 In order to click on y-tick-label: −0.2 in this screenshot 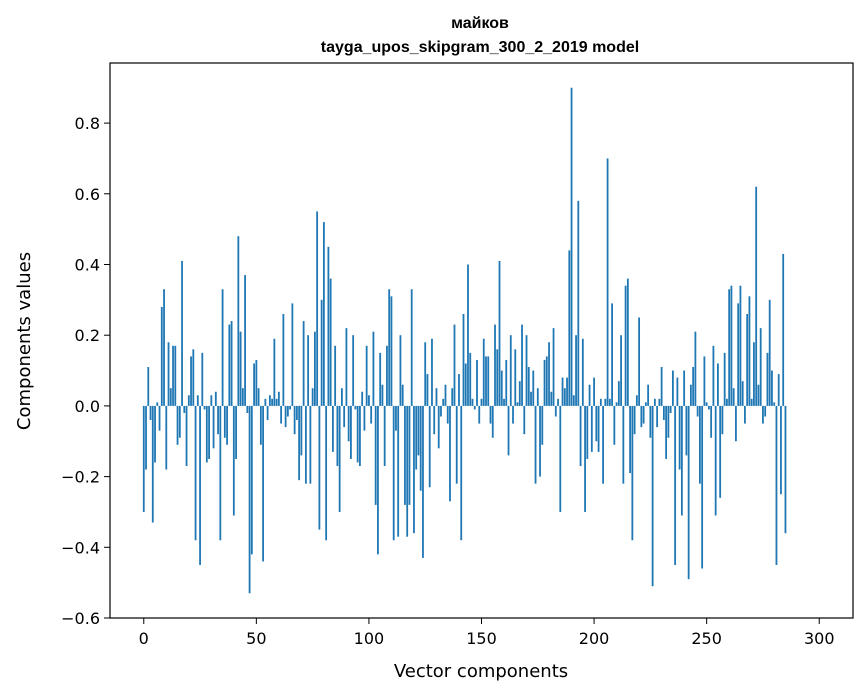, I will do `click(80, 477)`.